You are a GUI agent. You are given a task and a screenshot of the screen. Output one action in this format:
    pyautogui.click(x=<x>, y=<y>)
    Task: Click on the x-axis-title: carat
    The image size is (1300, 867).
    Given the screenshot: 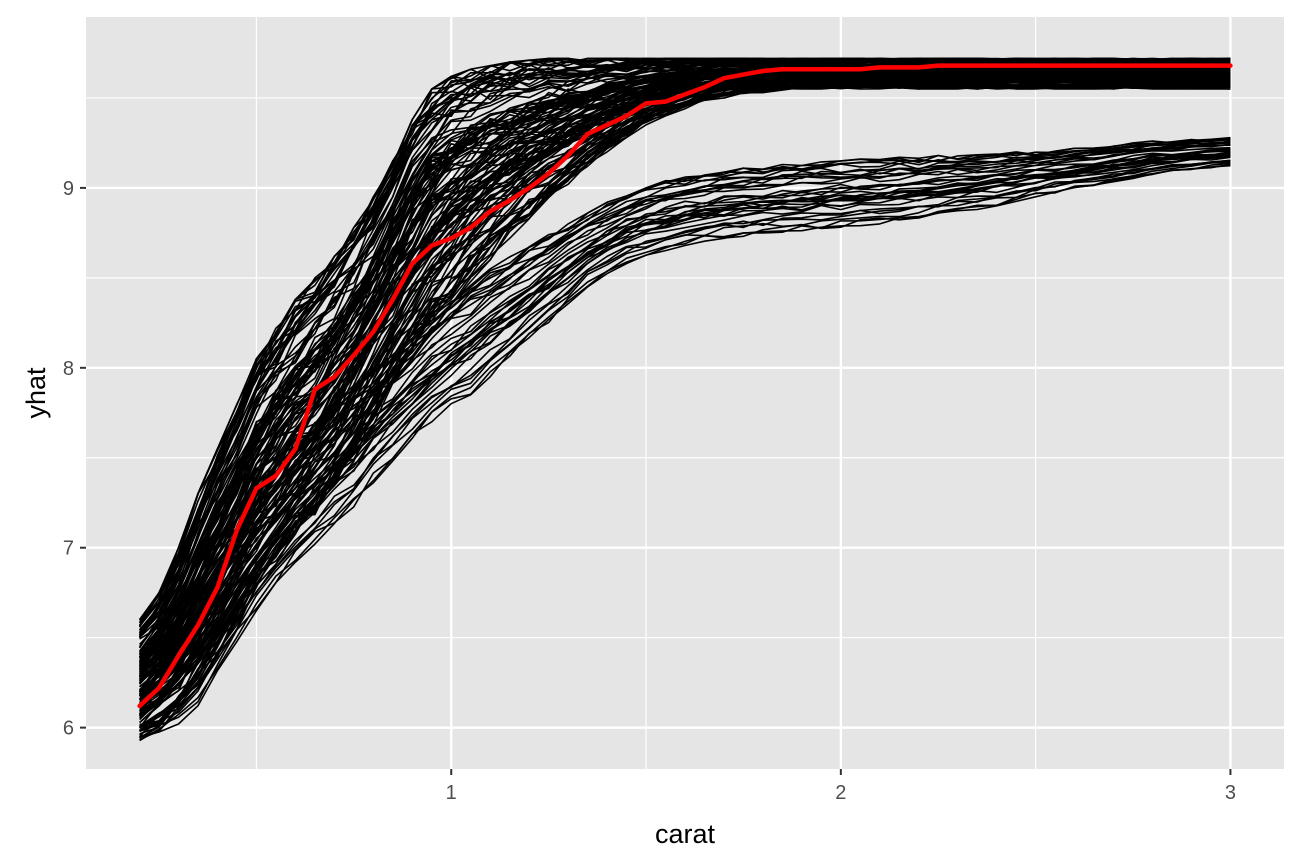 What is the action you would take?
    pyautogui.click(x=685, y=834)
    